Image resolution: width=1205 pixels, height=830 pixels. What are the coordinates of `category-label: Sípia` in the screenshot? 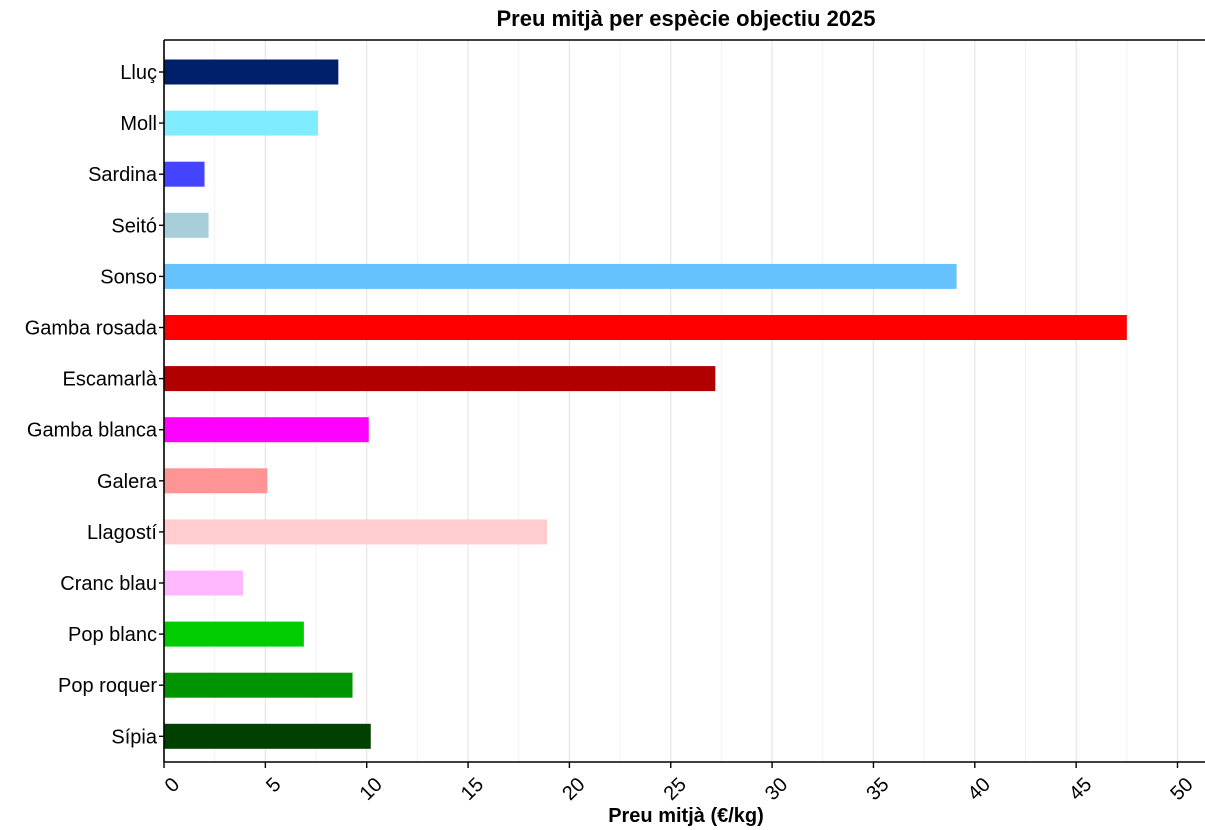 It's located at (134, 737).